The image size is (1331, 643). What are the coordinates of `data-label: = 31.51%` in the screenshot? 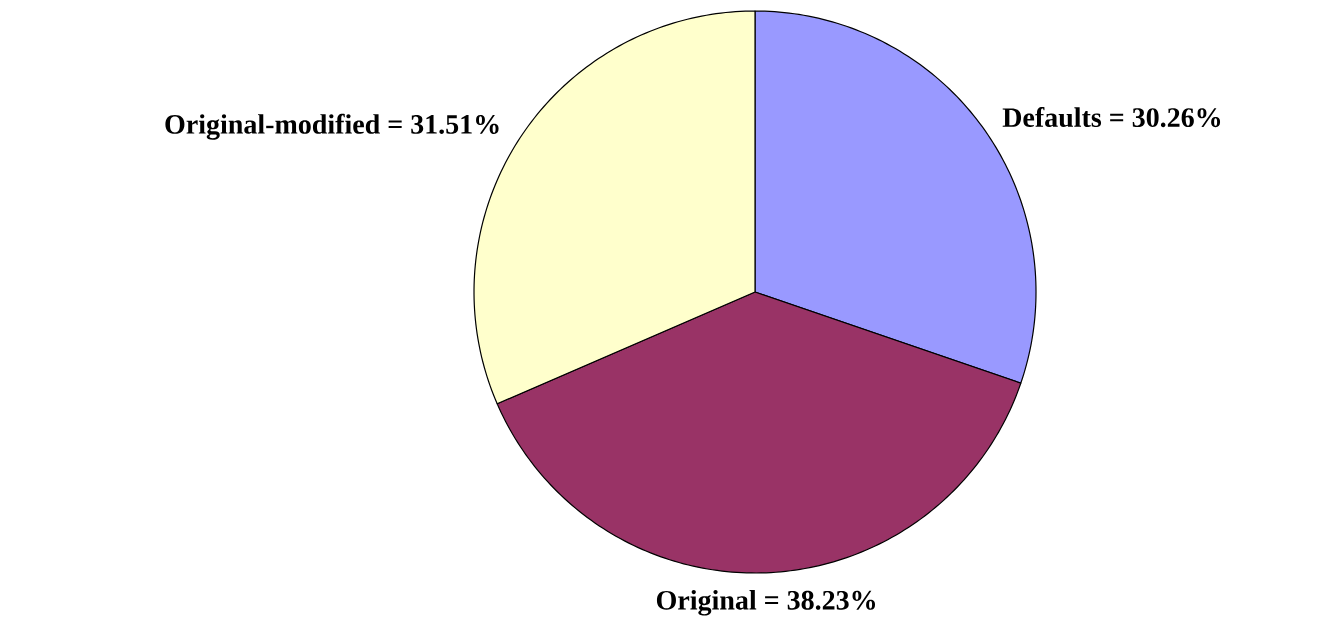 It's located at (443, 124).